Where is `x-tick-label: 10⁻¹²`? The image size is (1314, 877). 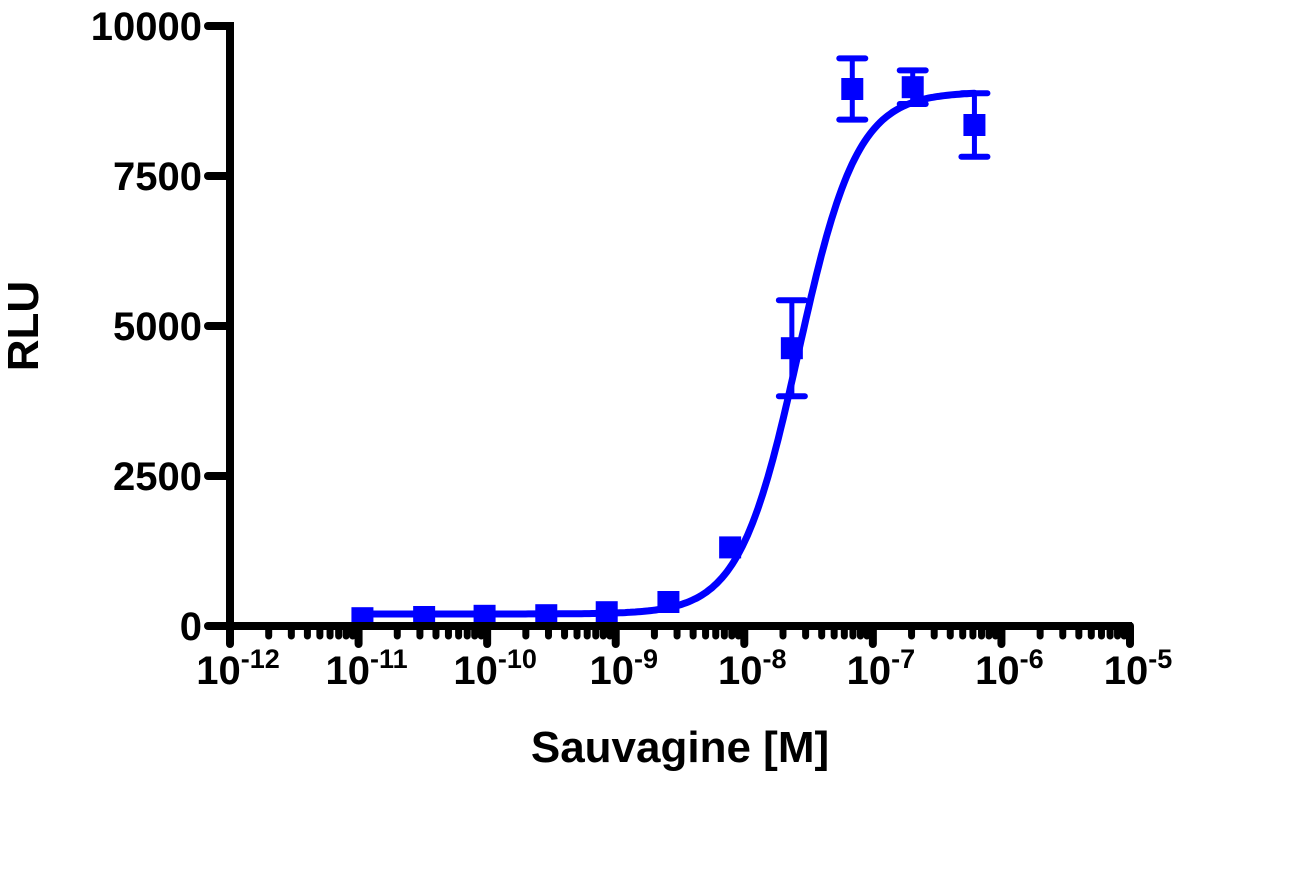
x-tick-label: 10⁻¹² is located at coordinates (238, 668).